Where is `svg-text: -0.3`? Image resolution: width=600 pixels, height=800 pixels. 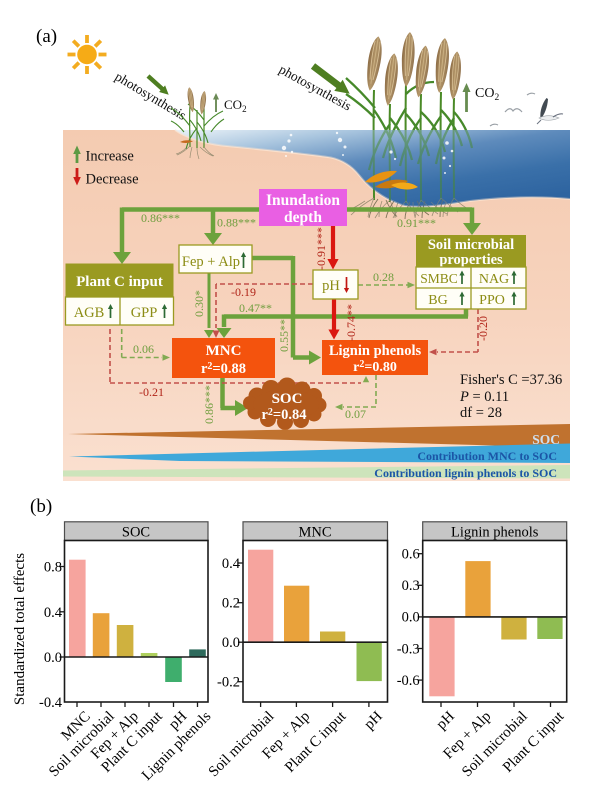 svg-text: -0.3 is located at coordinates (408, 649).